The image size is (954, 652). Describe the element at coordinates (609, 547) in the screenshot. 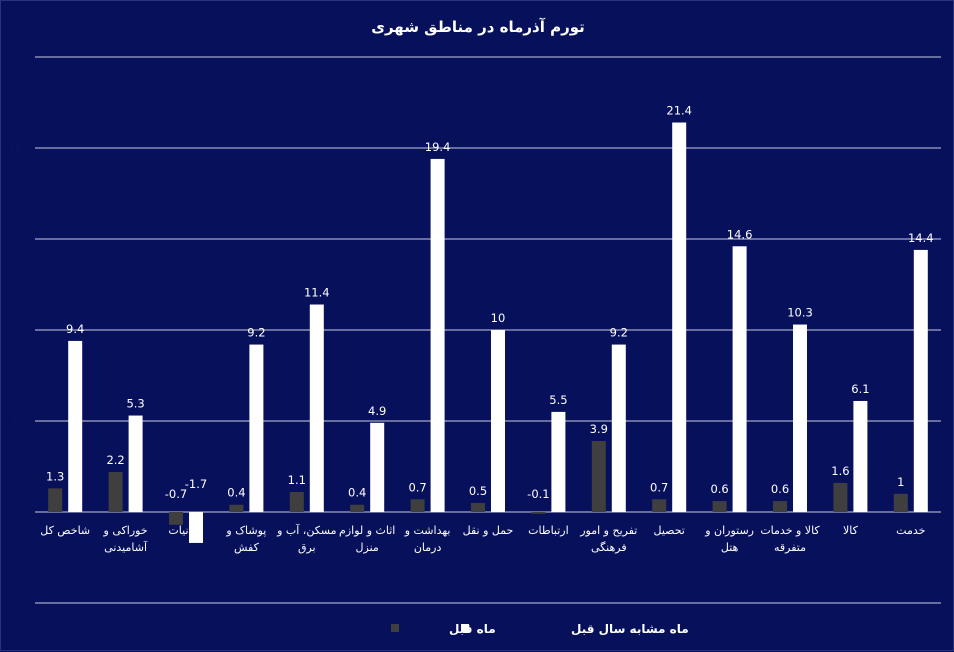

I see `category-label-line: فرهنگی` at that location.